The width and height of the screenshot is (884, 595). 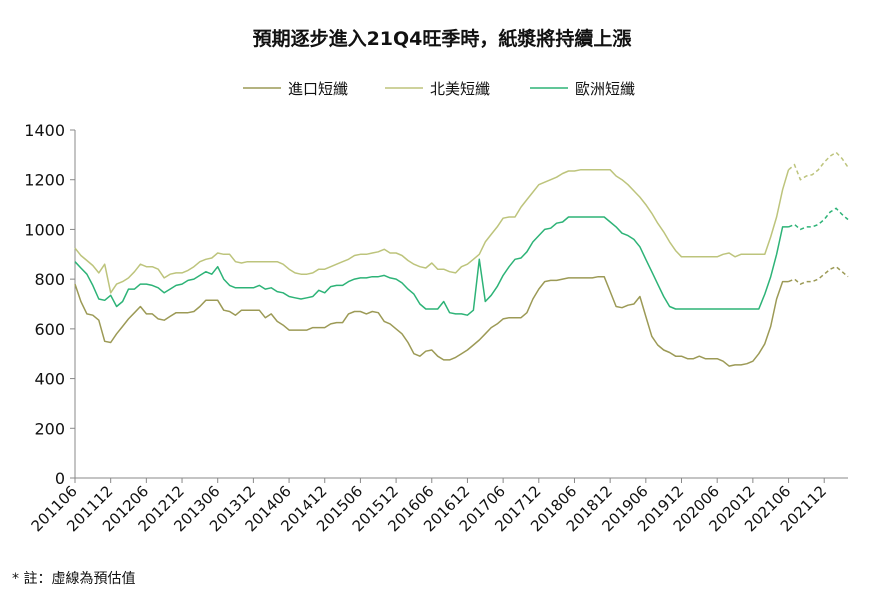 I want to click on y-tick-label: 400, so click(x=49, y=379).